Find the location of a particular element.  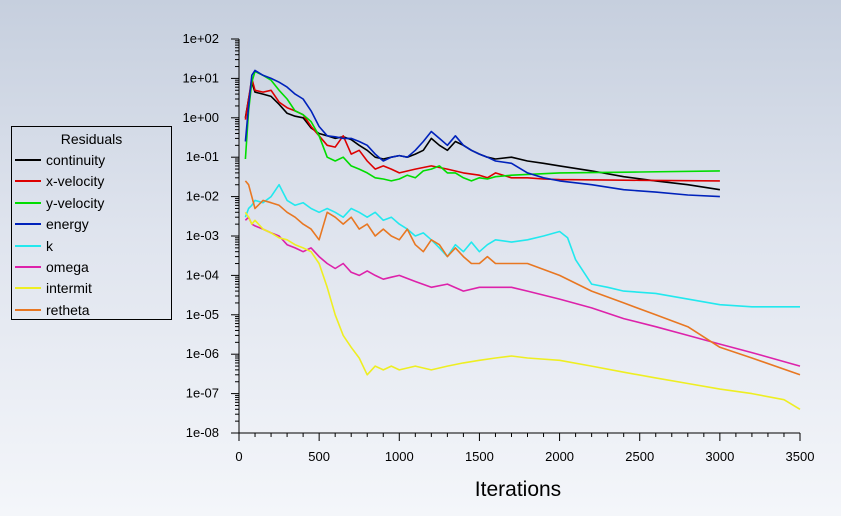

legend-label: omega is located at coordinates (67, 266).